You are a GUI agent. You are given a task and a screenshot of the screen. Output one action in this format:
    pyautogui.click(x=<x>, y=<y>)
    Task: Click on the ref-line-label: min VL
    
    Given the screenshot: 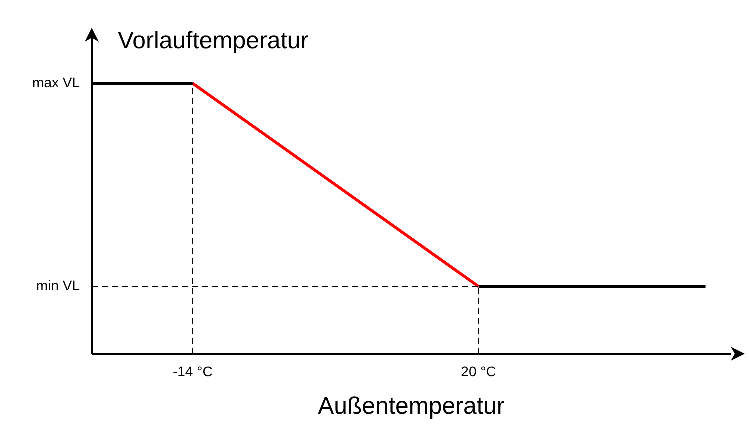 What is the action you would take?
    pyautogui.click(x=58, y=286)
    